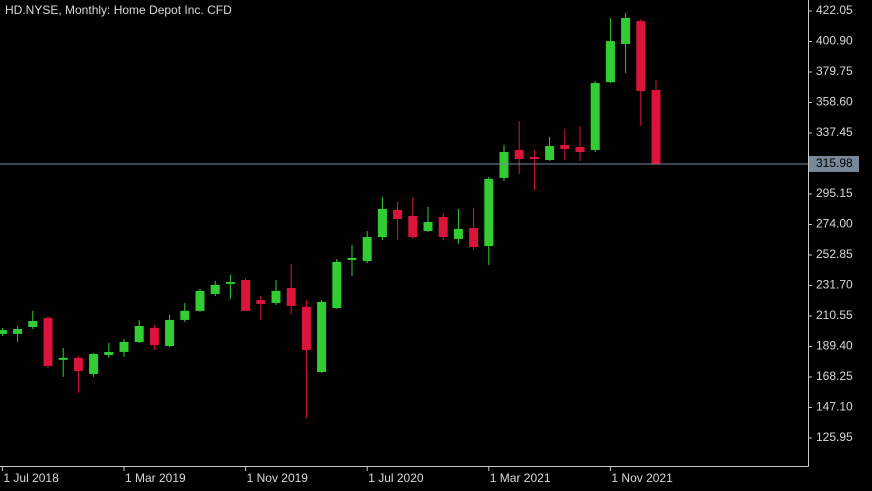 This screenshot has height=491, width=872. Describe the element at coordinates (834, 71) in the screenshot. I see `y-tick-label: 379.75` at that location.